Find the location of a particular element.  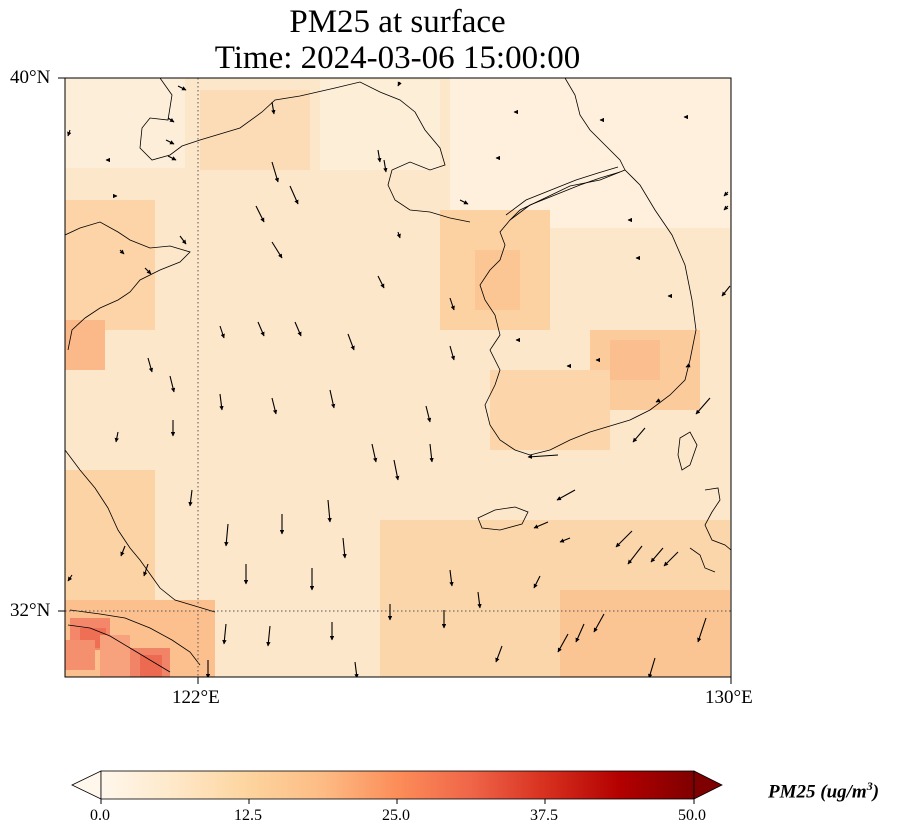

coastline-tsushima is located at coordinates (687, 451).